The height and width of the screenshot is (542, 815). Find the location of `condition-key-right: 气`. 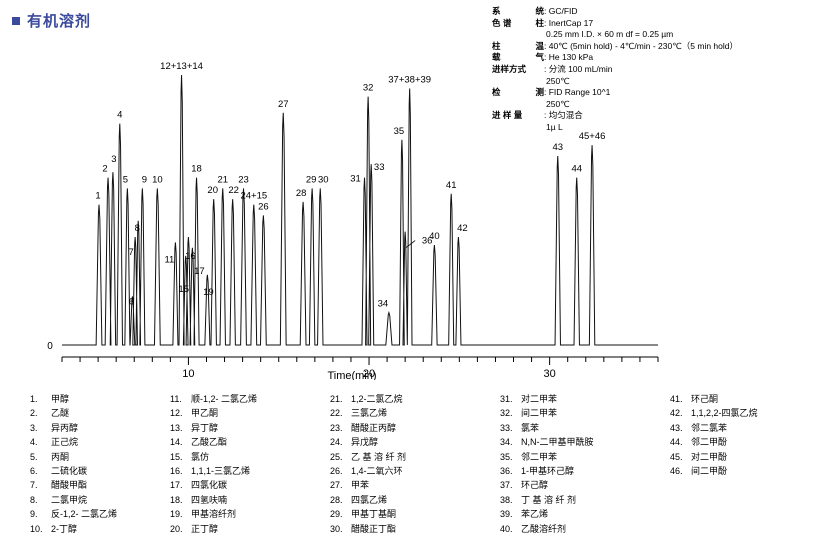

condition-key-right: 气 is located at coordinates (539, 57).